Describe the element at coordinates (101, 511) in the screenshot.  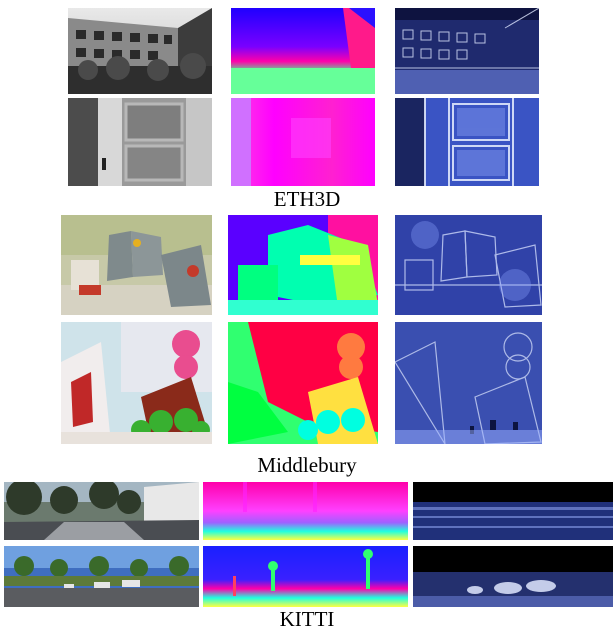
I see `kitti-row1-input-image` at that location.